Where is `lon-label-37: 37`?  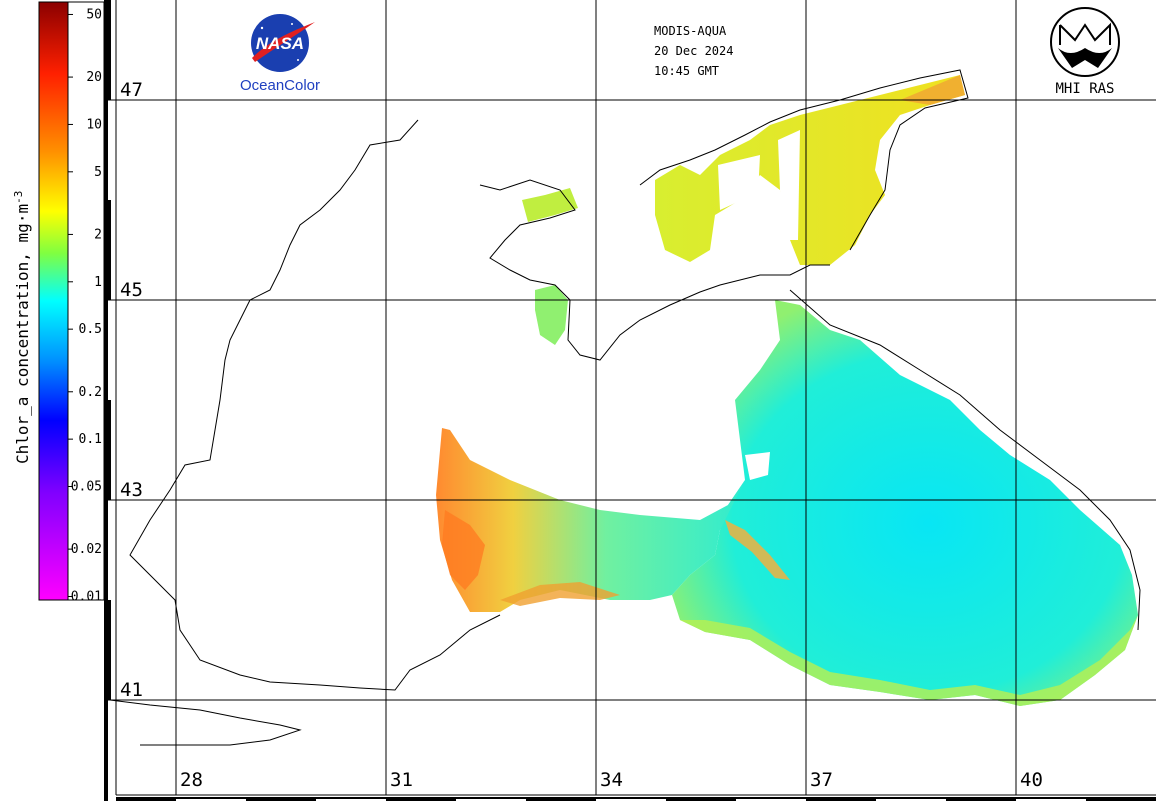
lon-label-37: 37 is located at coordinates (821, 780).